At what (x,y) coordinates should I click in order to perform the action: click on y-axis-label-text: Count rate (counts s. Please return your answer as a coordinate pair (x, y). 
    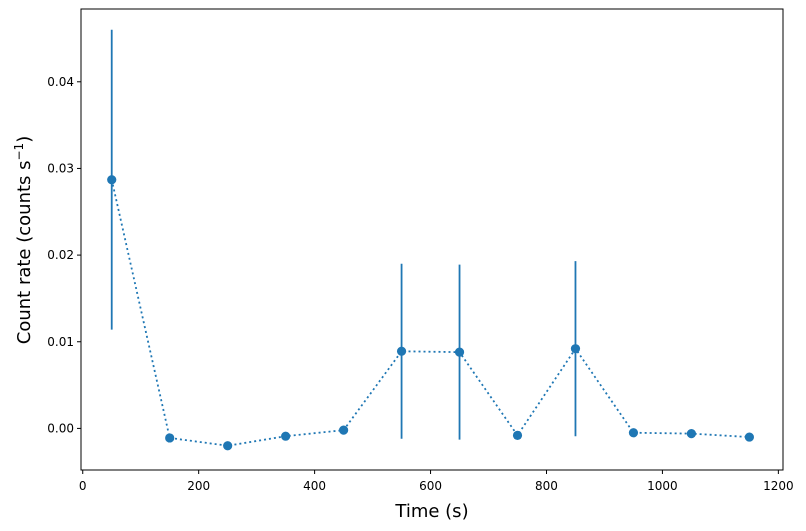
    Looking at the image, I should click on (24, 252).